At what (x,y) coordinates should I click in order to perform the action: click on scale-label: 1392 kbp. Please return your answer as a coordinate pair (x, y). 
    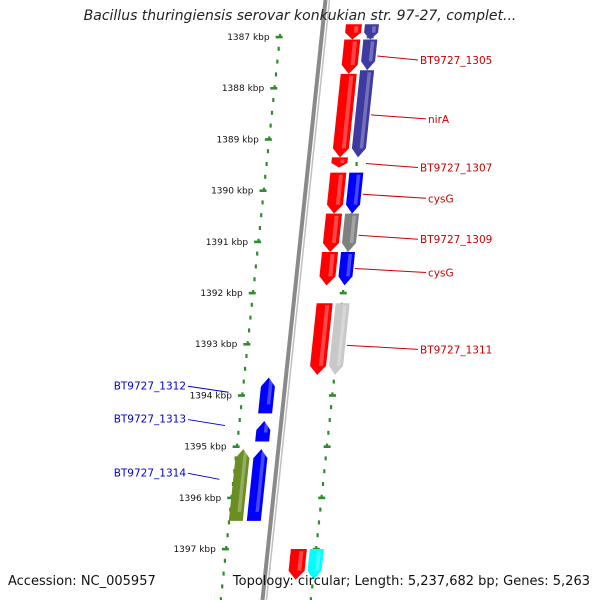
    Looking at the image, I should click on (221, 294).